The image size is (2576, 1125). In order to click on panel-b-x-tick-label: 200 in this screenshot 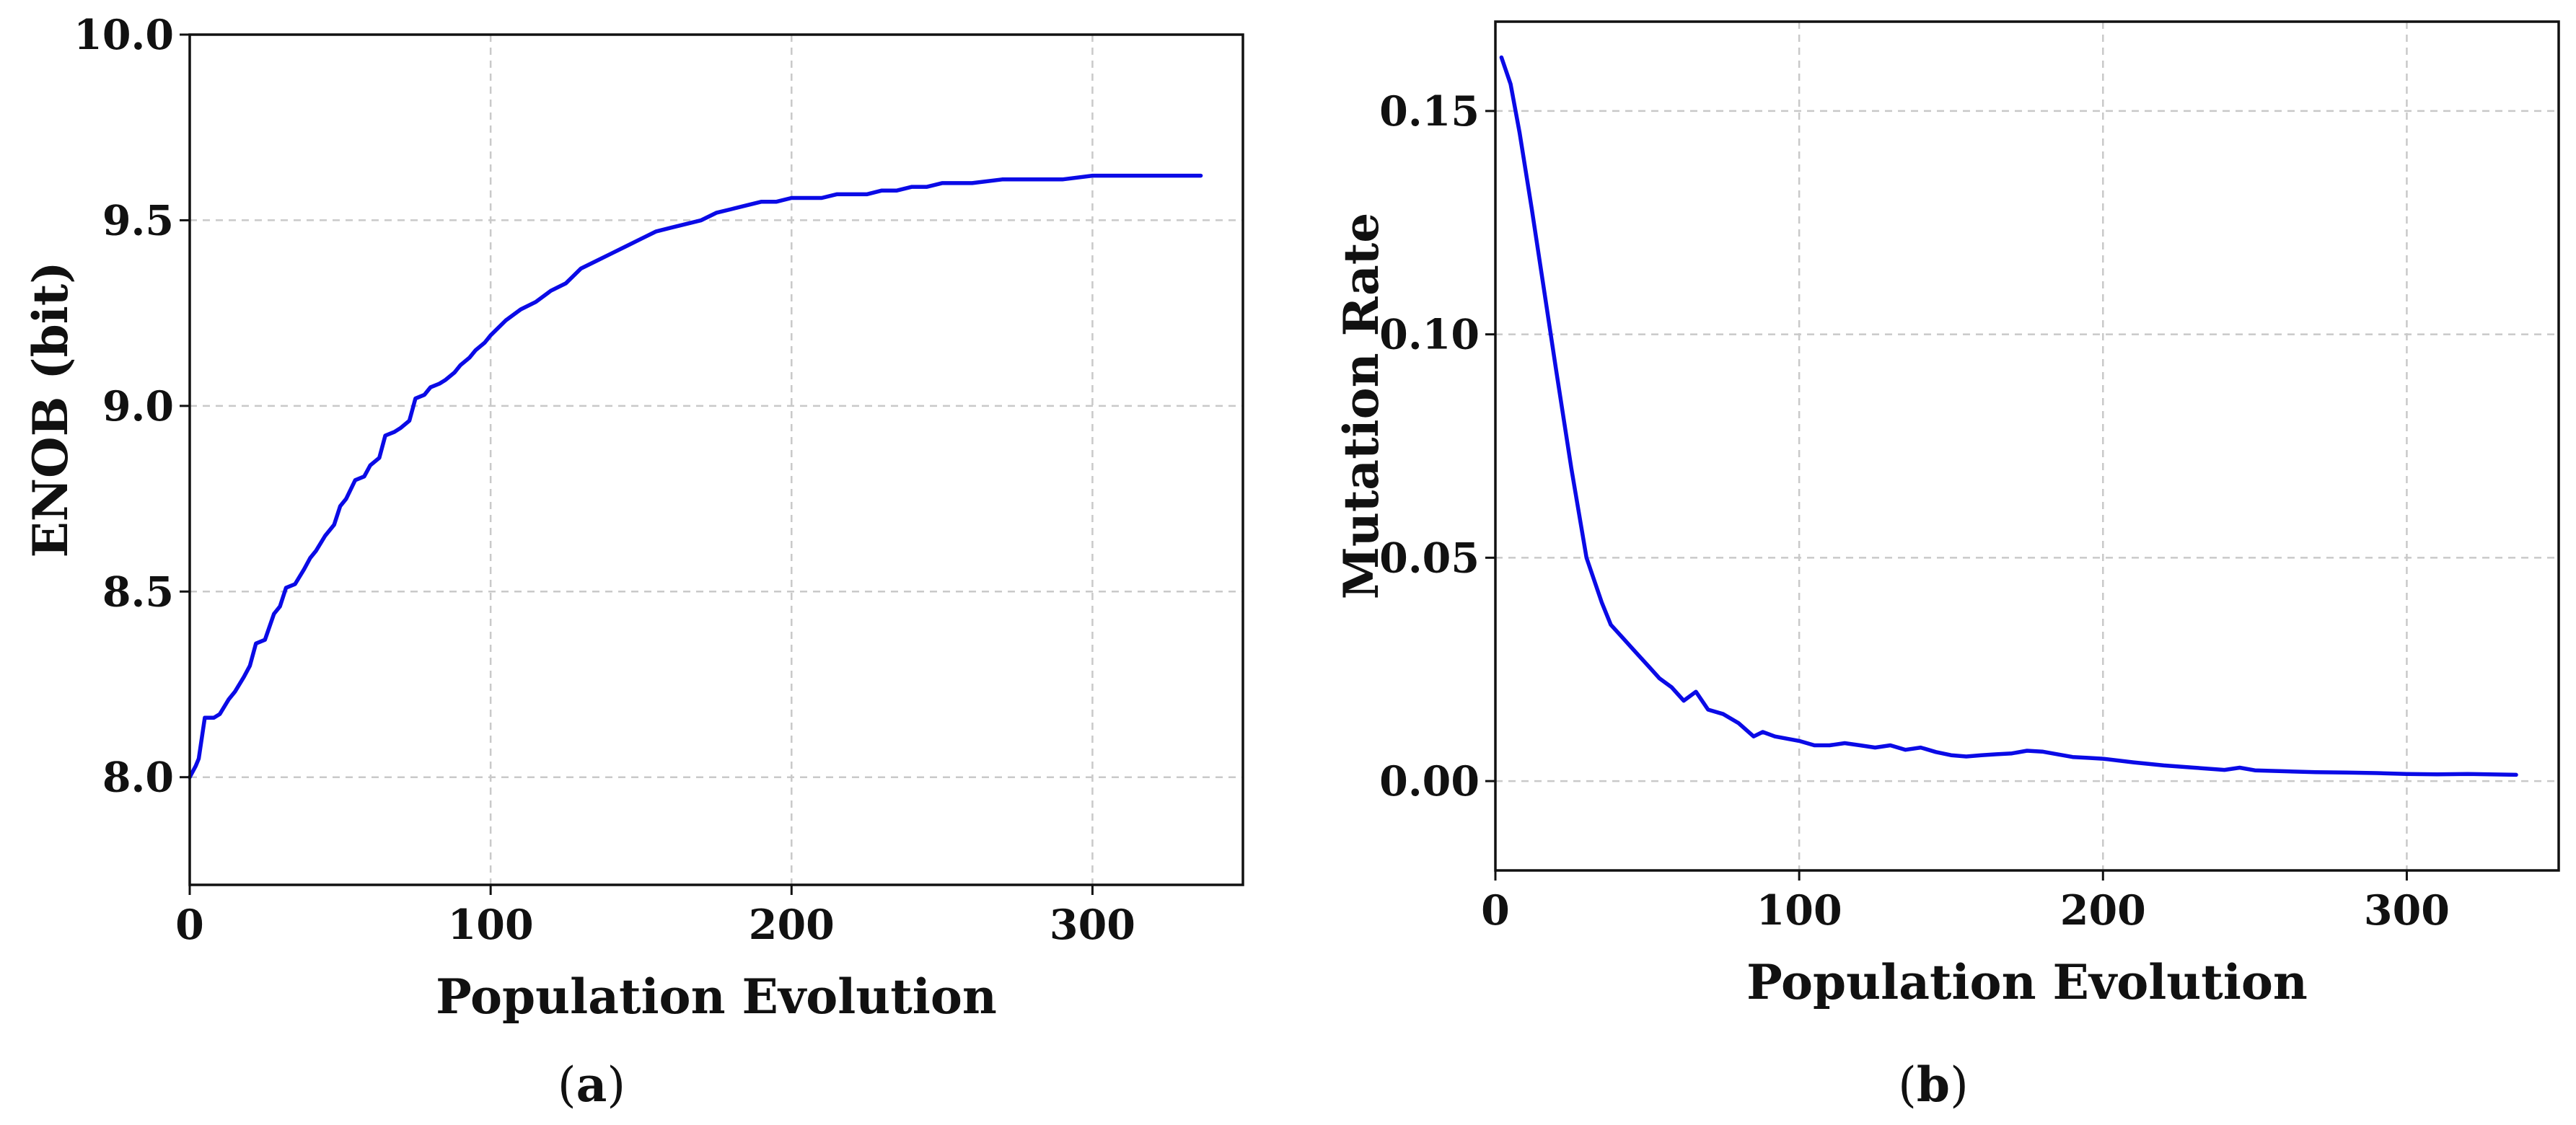, I will do `click(2103, 910)`.